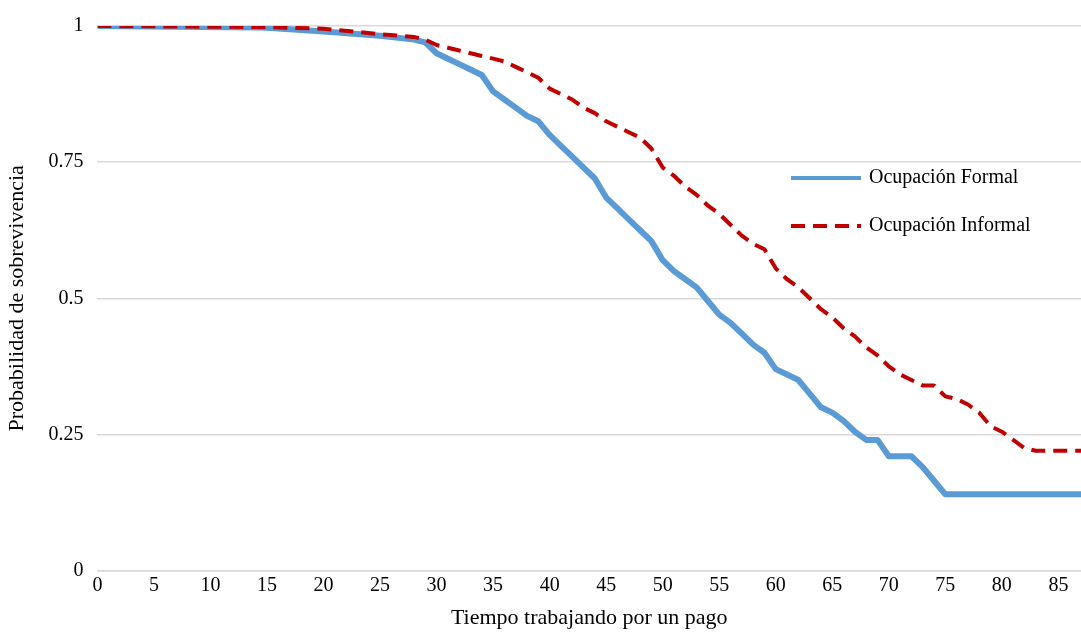 The width and height of the screenshot is (1081, 635). I want to click on x-axis-title: Tiempo trabajando por un pago, so click(589, 616).